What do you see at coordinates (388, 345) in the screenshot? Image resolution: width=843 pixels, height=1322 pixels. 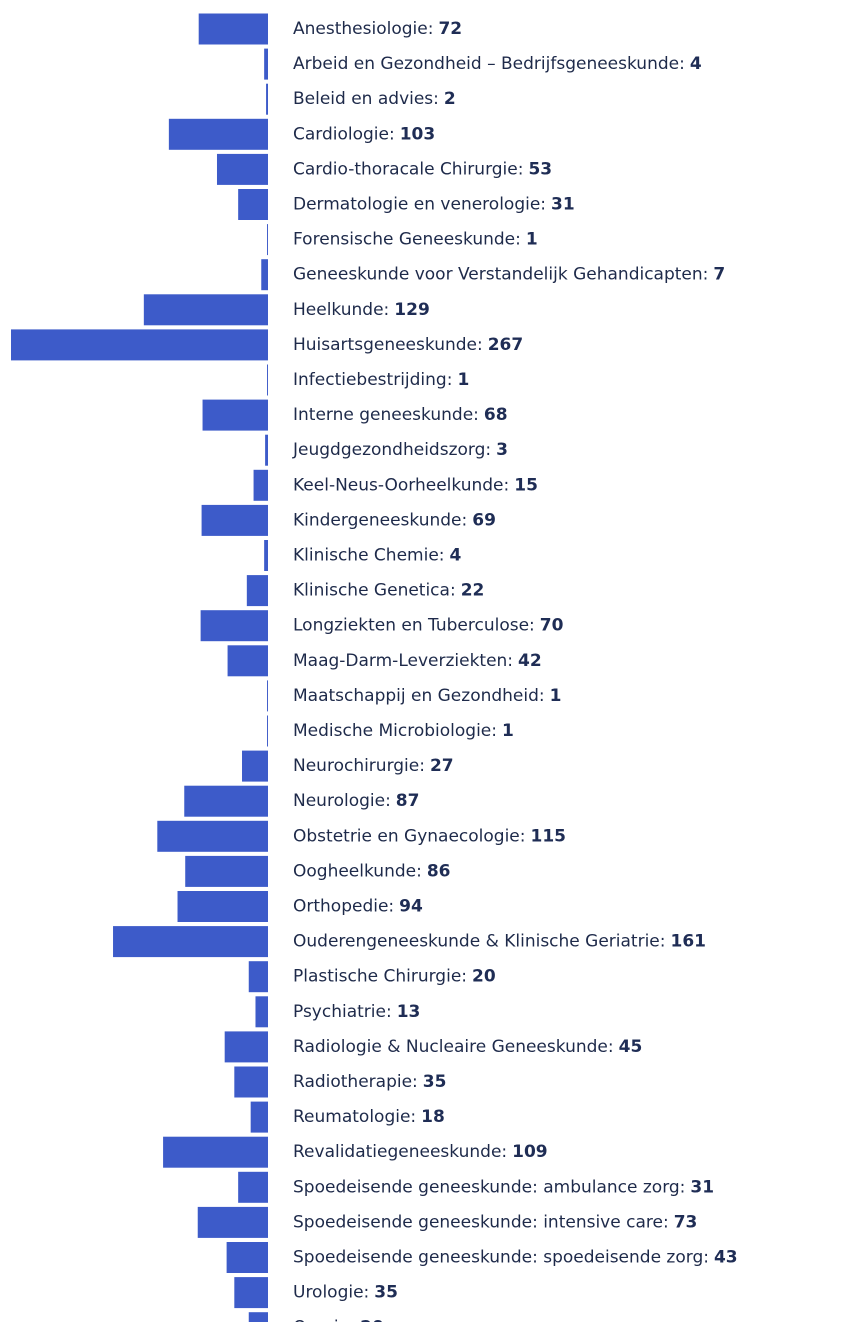 I see `category-label: Huisartsgeneeskunde:` at bounding box center [388, 345].